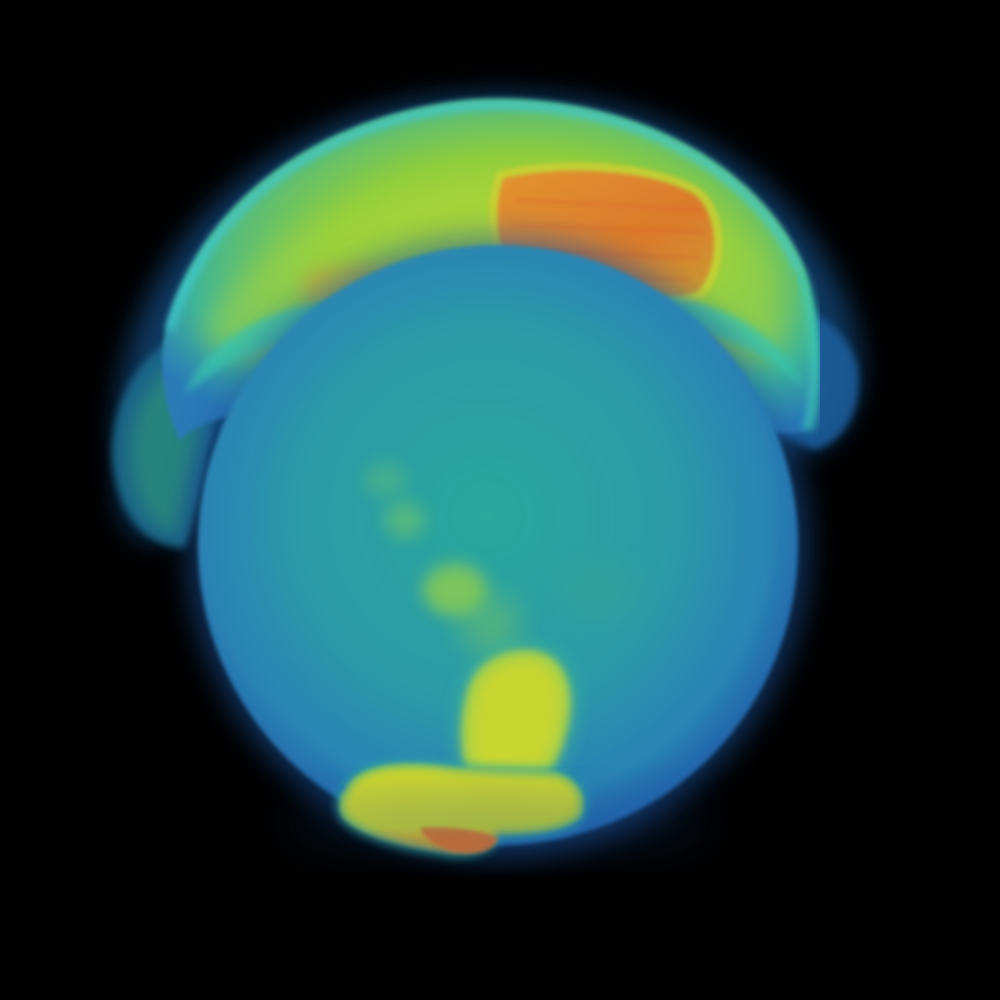  I want to click on plume-stem, so click(515, 714).